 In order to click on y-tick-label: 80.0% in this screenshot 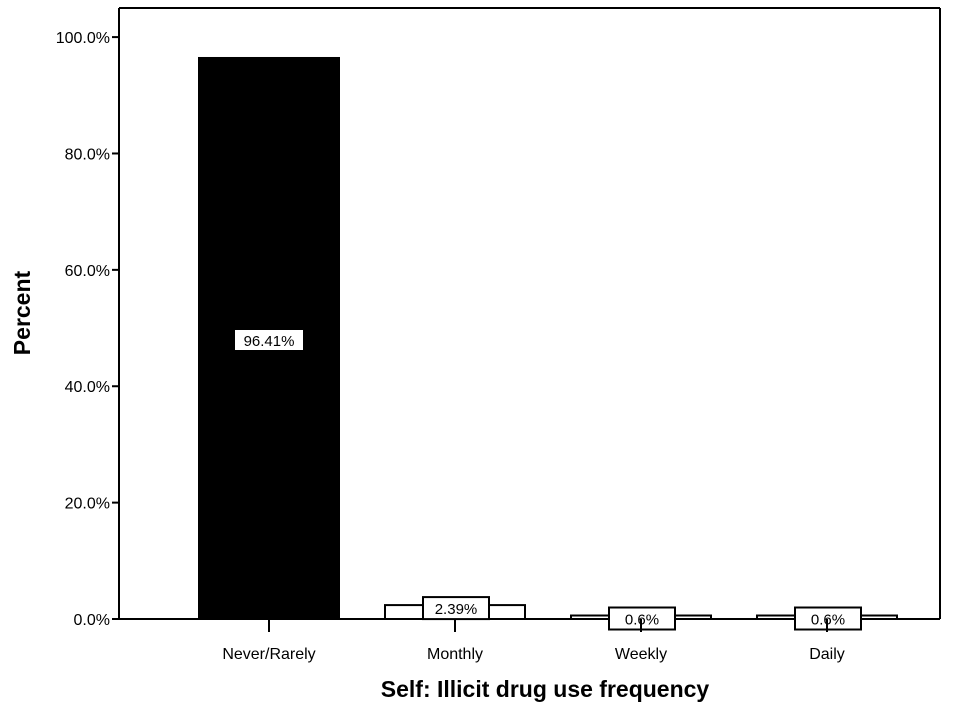, I will do `click(87, 154)`.